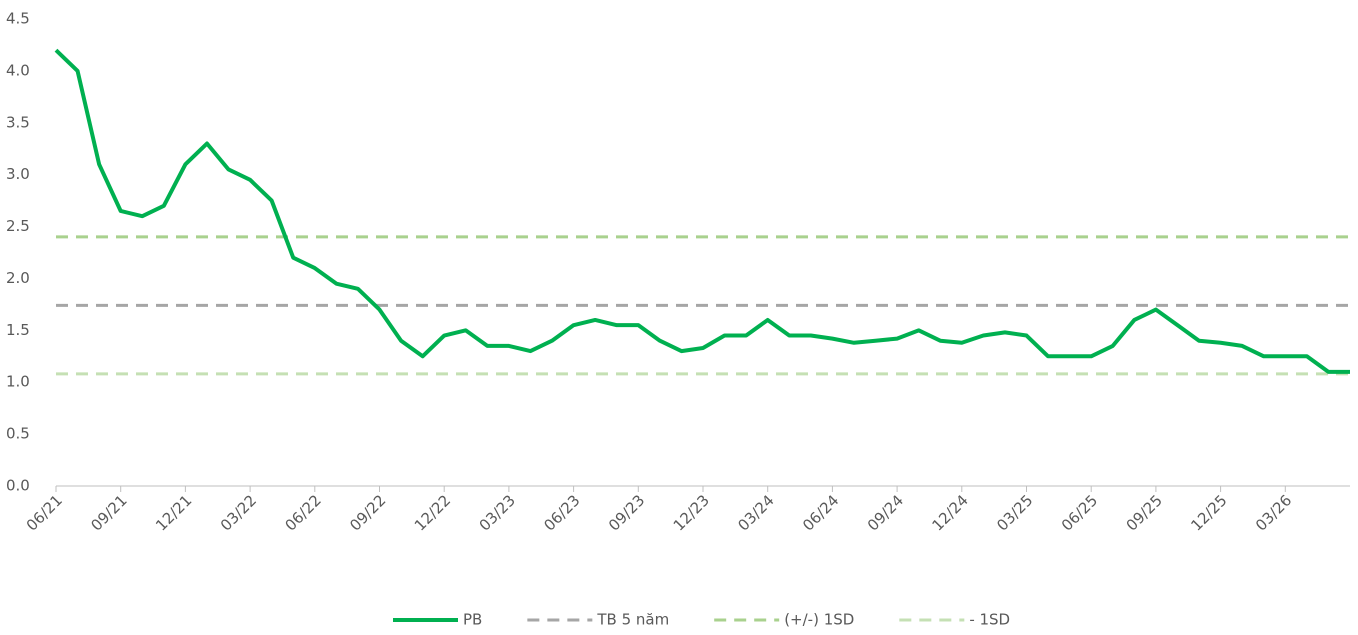 This screenshot has width=1358, height=635. I want to click on legend-label: PB, so click(472, 620).